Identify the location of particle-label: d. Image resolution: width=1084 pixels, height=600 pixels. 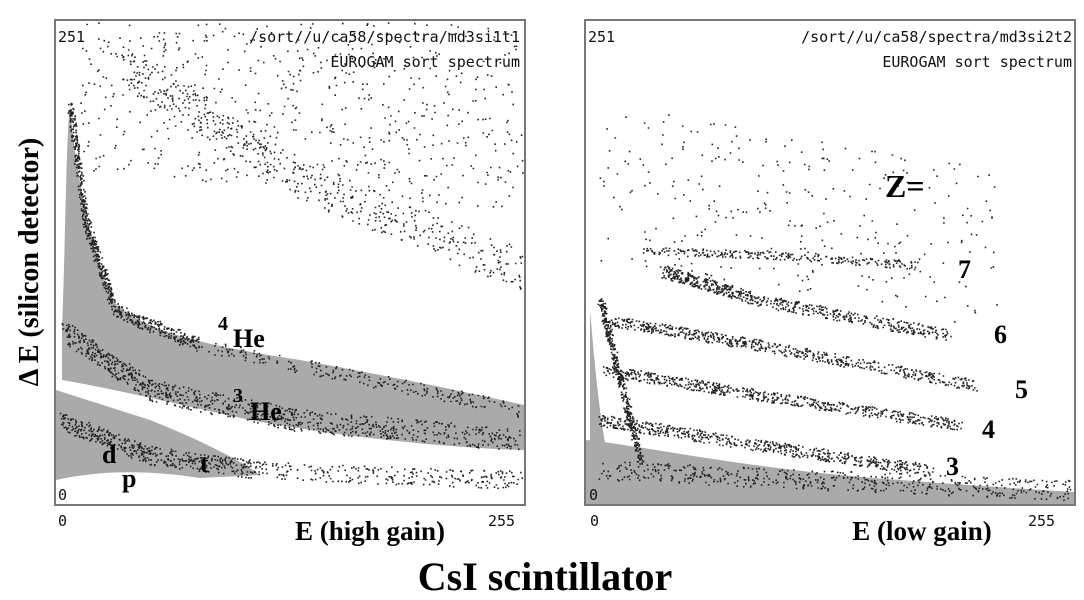
(109, 454).